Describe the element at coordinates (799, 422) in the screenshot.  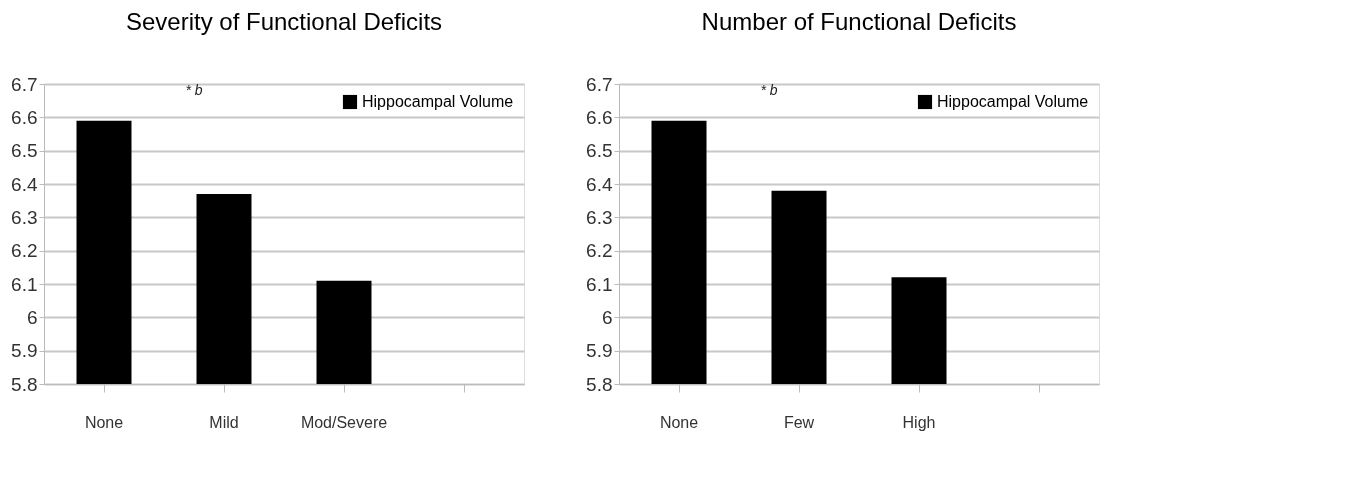
I see `x-tick-label: Few` at that location.